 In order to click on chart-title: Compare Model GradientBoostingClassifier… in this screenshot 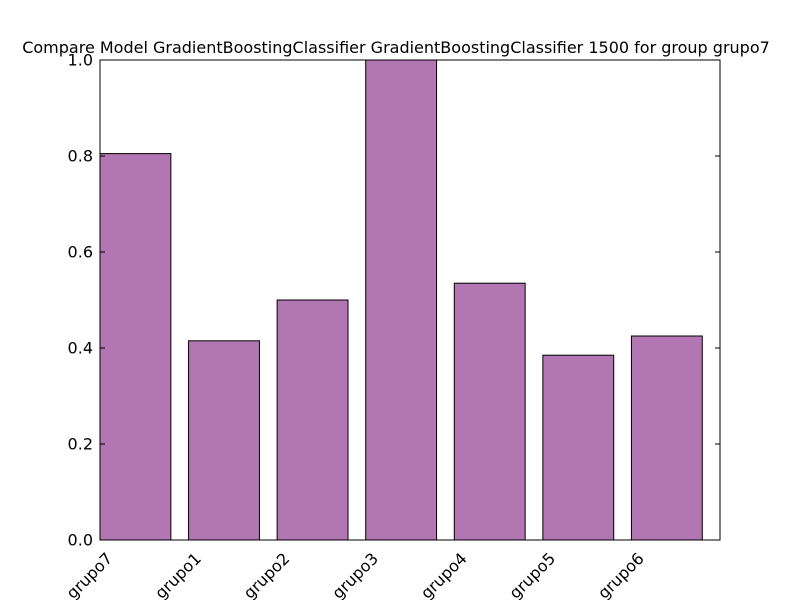, I will do `click(396, 47)`.